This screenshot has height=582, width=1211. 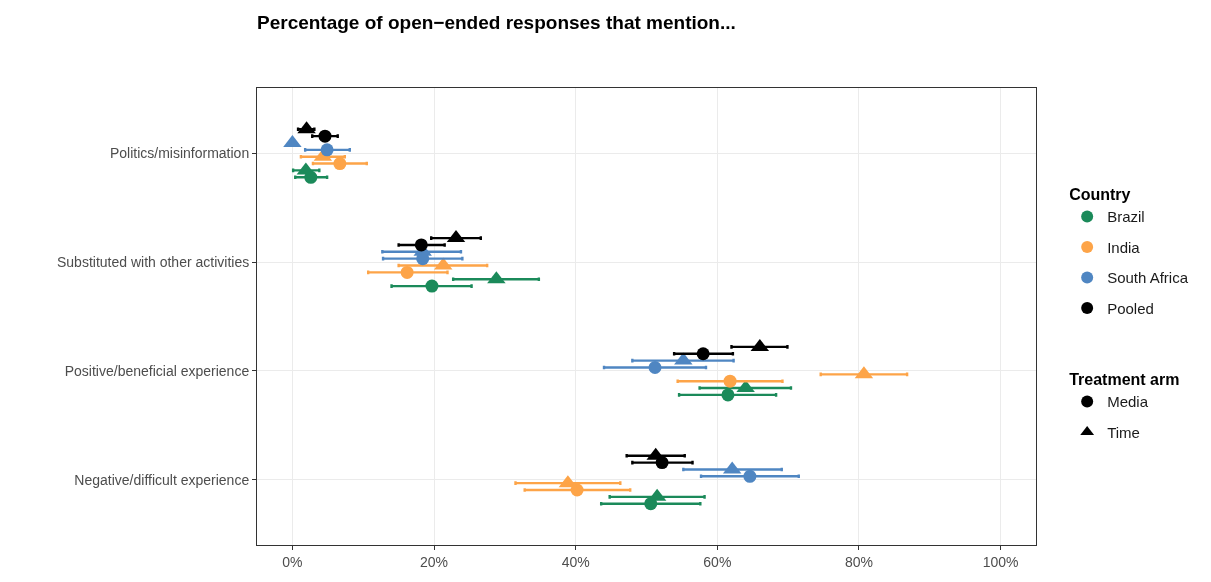 I want to click on text: Country, so click(x=1100, y=195).